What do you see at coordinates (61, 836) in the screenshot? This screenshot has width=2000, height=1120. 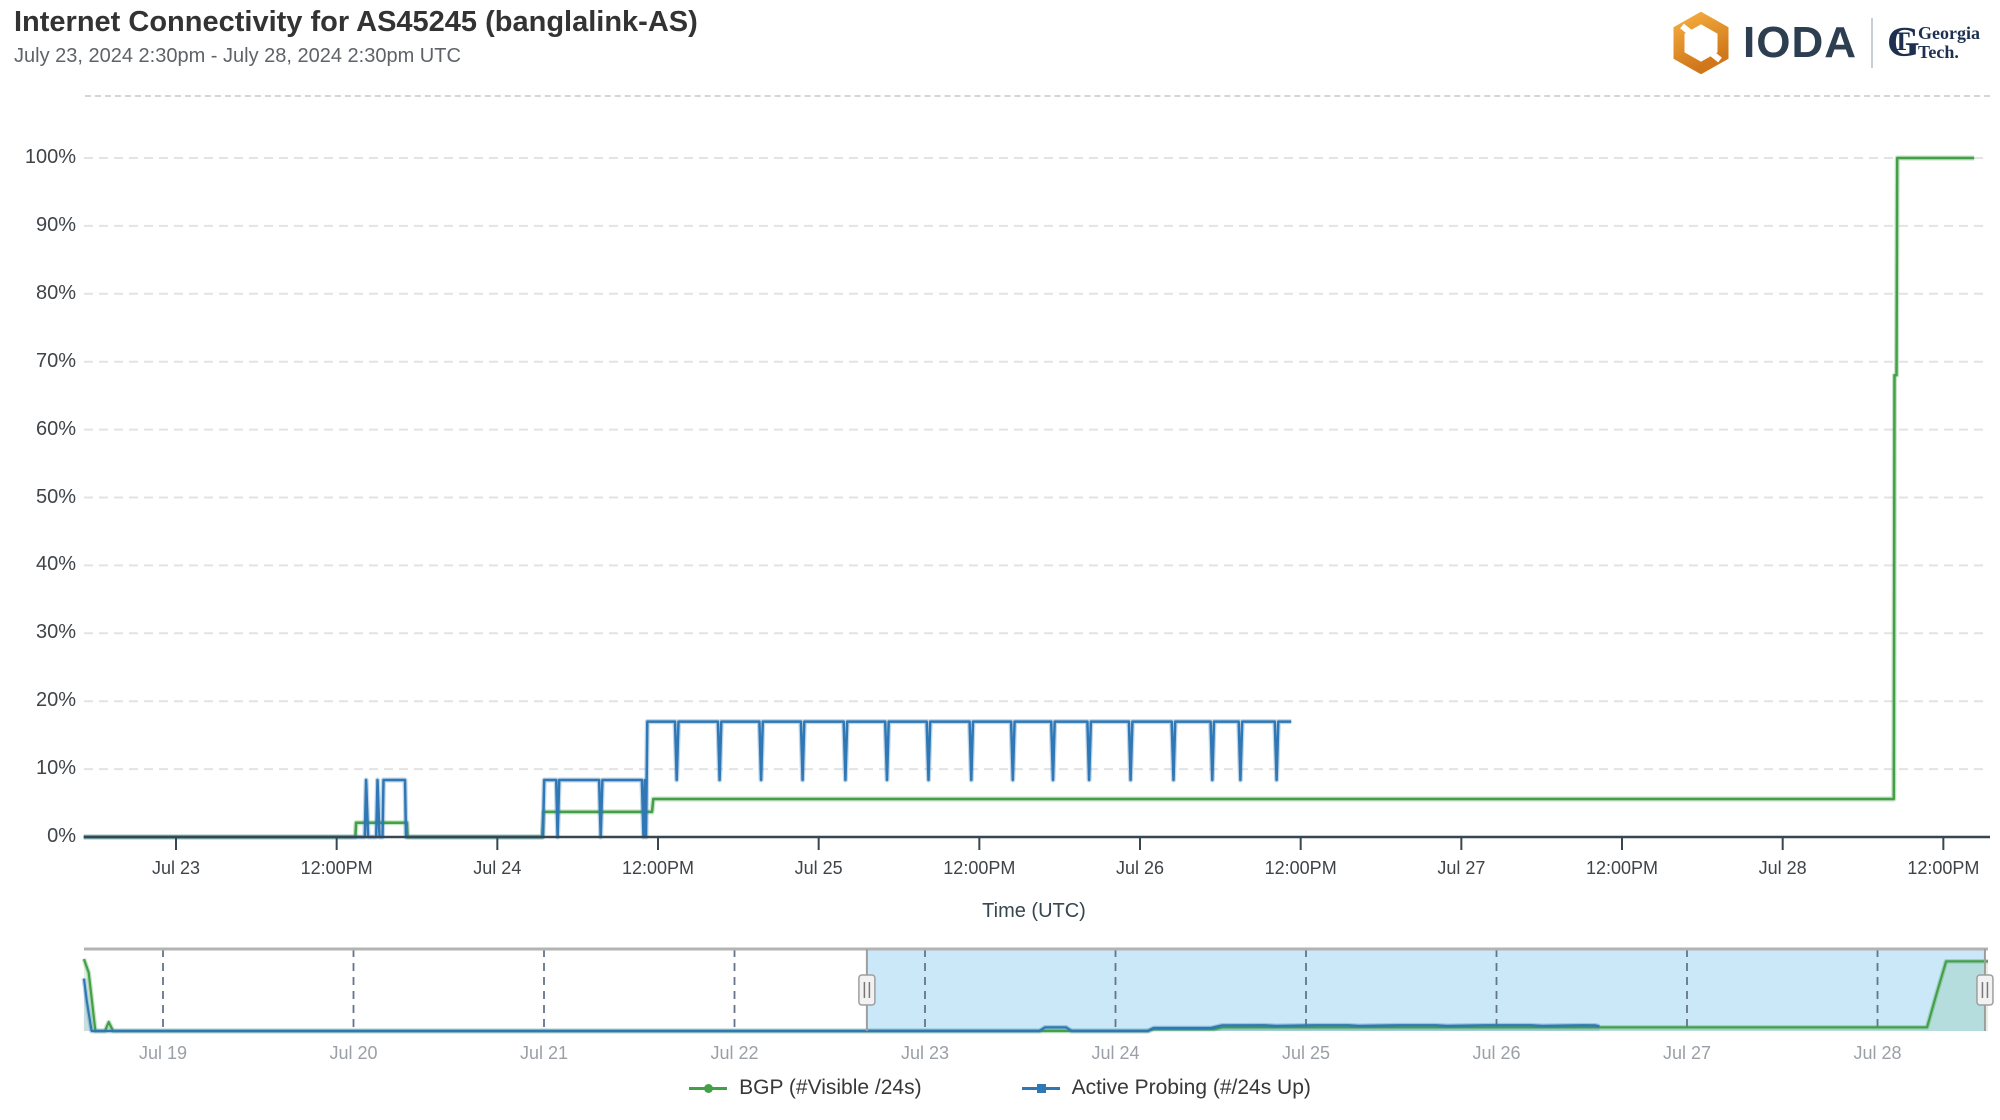 I see `y-tick-label: 0%` at bounding box center [61, 836].